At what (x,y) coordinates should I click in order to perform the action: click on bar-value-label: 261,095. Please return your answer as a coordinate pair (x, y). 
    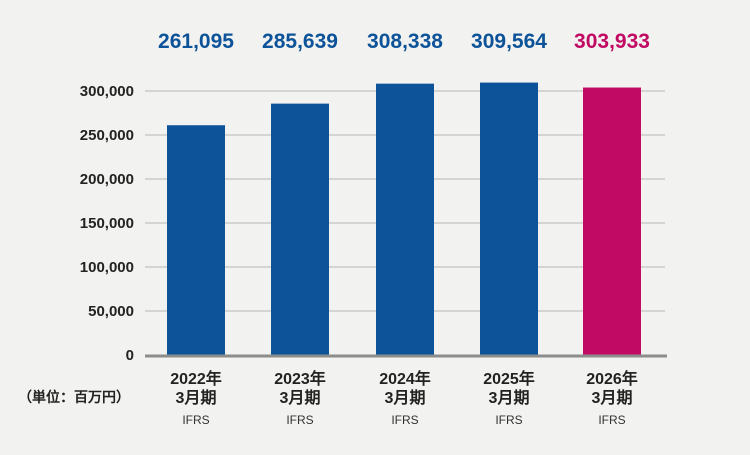
    Looking at the image, I should click on (196, 41).